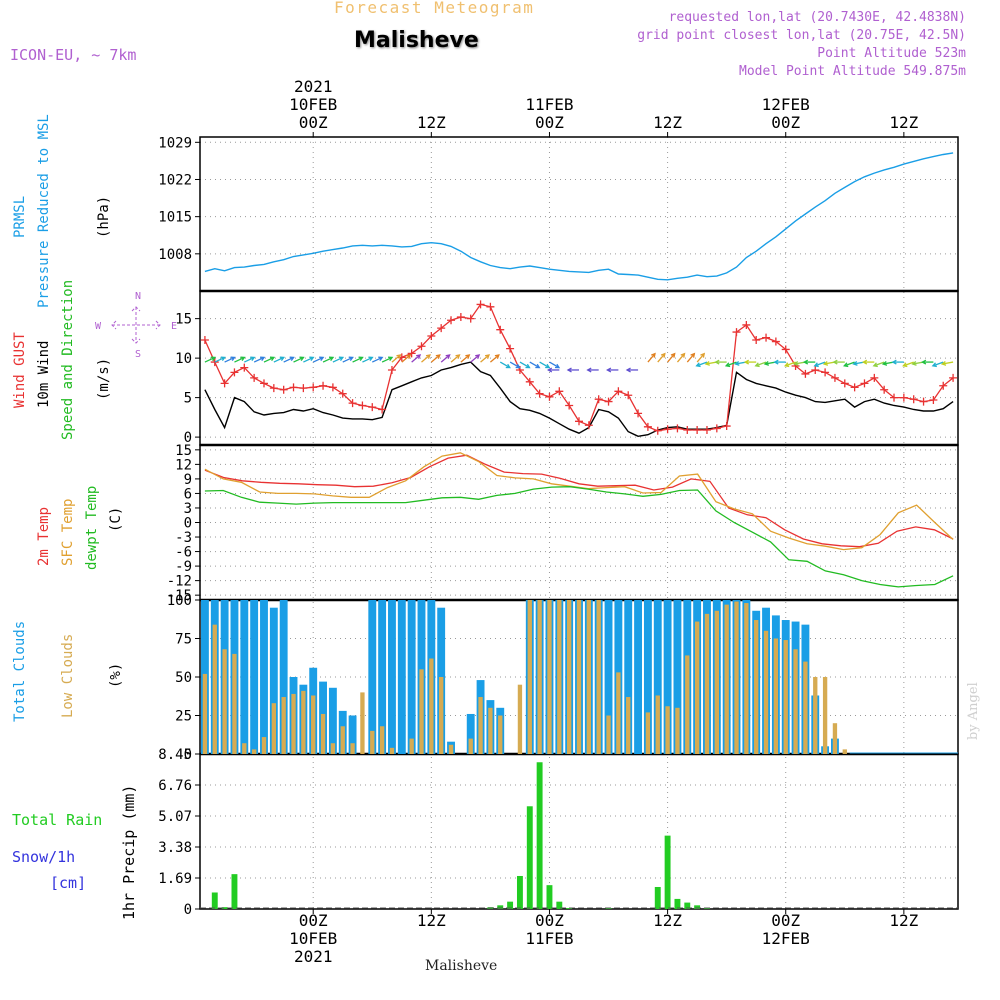  Describe the element at coordinates (175, 817) in the screenshot. I see `y-tick-label: 5.07` at that location.